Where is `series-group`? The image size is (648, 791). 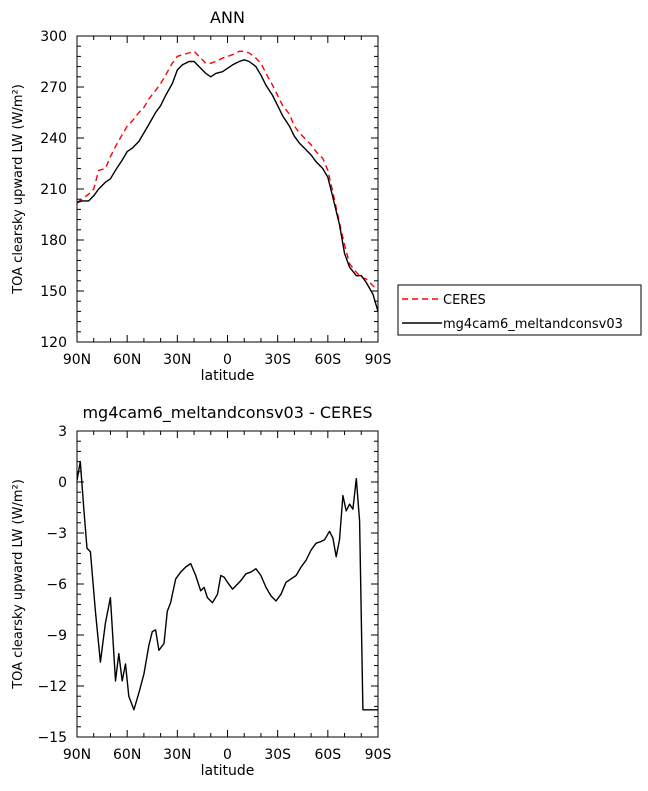 series-group is located at coordinates (227, 585).